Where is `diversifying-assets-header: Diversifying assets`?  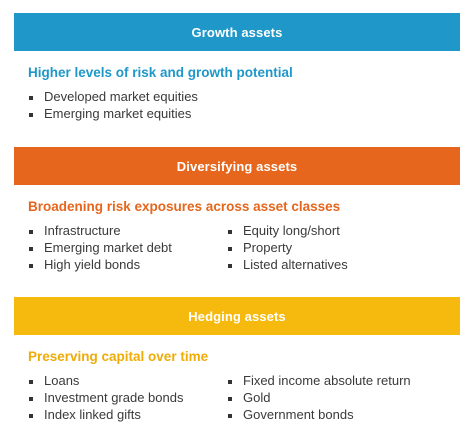
diversifying-assets-header: Diversifying assets is located at coordinates (237, 166).